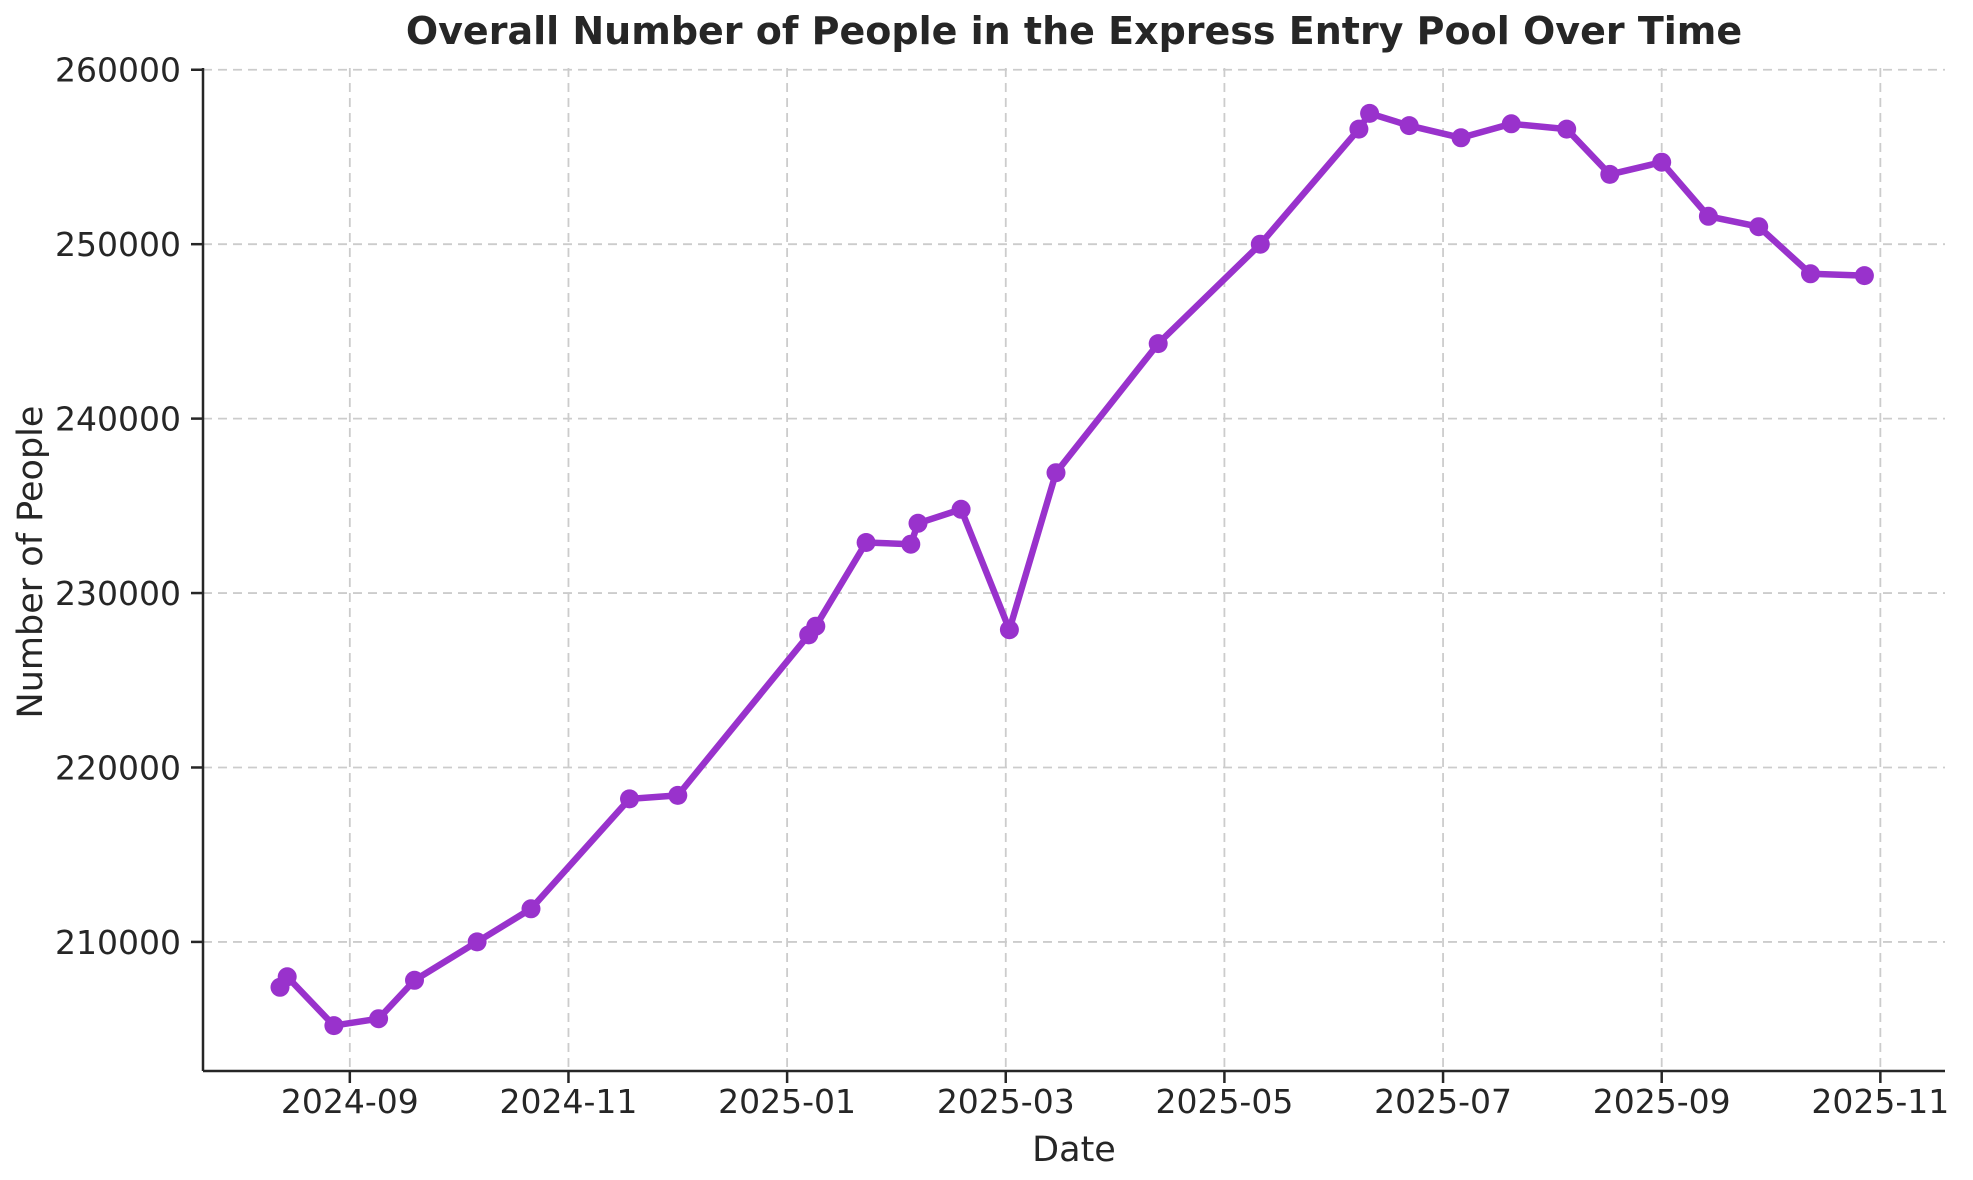 The image size is (1973, 1180). I want to click on x-tick-label: 2025-03, so click(1006, 1101).